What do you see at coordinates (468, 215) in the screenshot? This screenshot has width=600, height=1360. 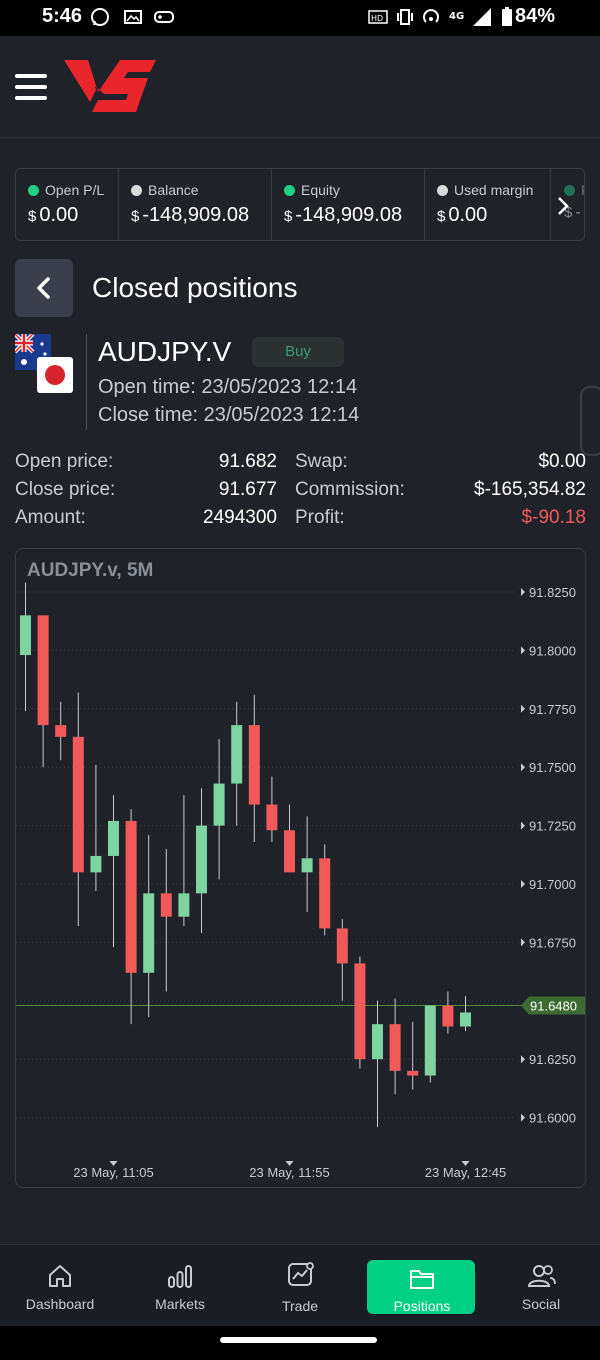 I see `metric-value: 0.00` at bounding box center [468, 215].